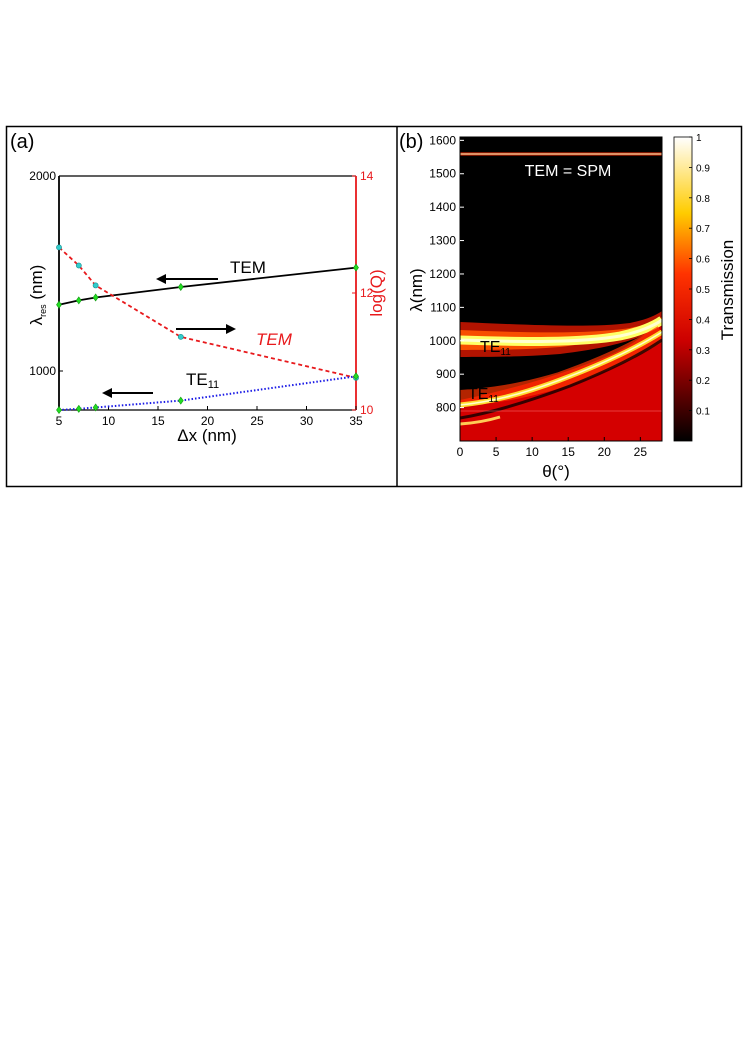  Describe the element at coordinates (356, 421) in the screenshot. I see `a-x-tick-label: 35` at that location.